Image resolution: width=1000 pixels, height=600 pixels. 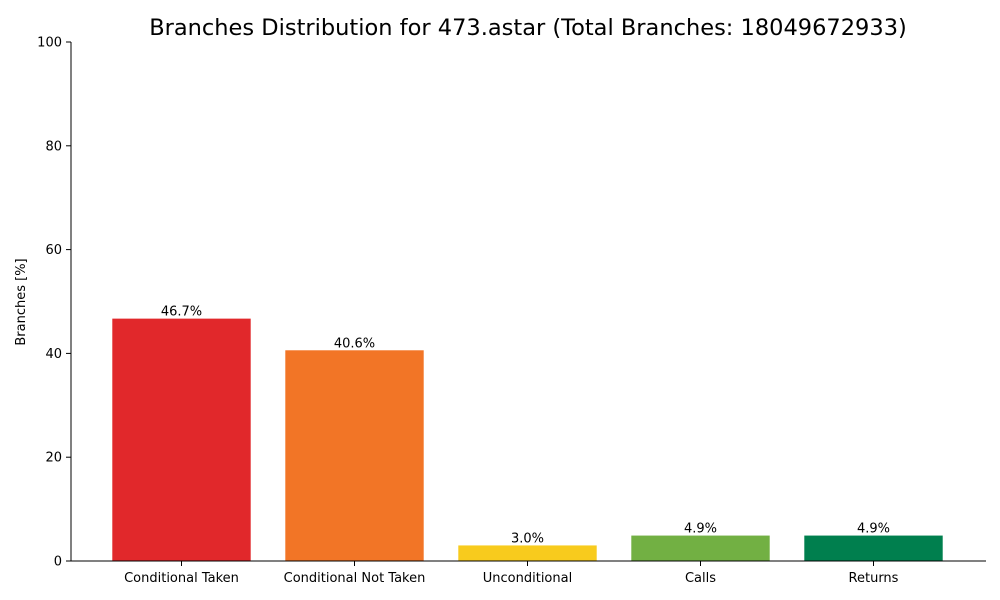 What do you see at coordinates (53, 250) in the screenshot?
I see `y-tick-label: 60` at bounding box center [53, 250].